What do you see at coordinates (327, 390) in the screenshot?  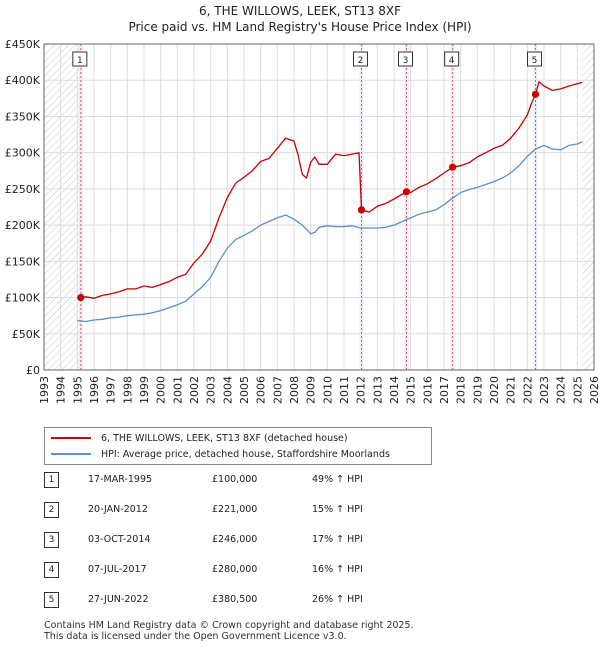 I see `x-tick-label: 2010` at bounding box center [327, 390].